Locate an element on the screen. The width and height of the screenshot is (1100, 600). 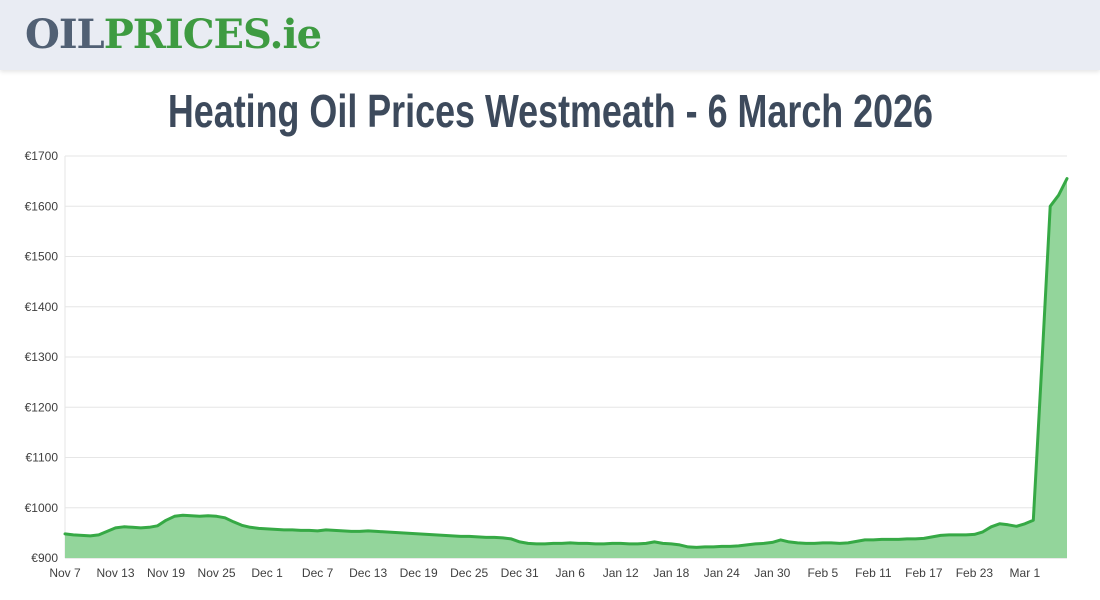
x-axis-label: Feb 5 is located at coordinates (822, 573).